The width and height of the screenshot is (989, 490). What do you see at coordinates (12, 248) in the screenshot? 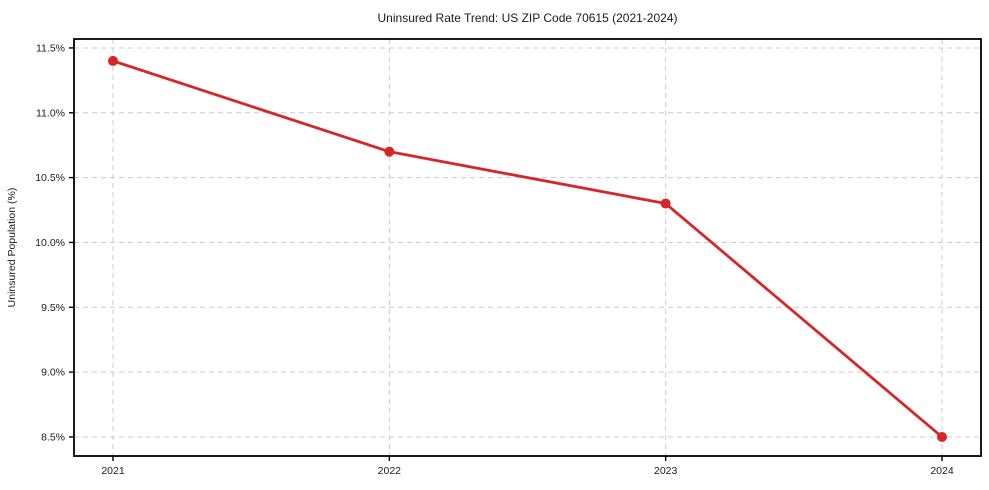
I see `y-axis-label: Uninsured Population (%)` at bounding box center [12, 248].